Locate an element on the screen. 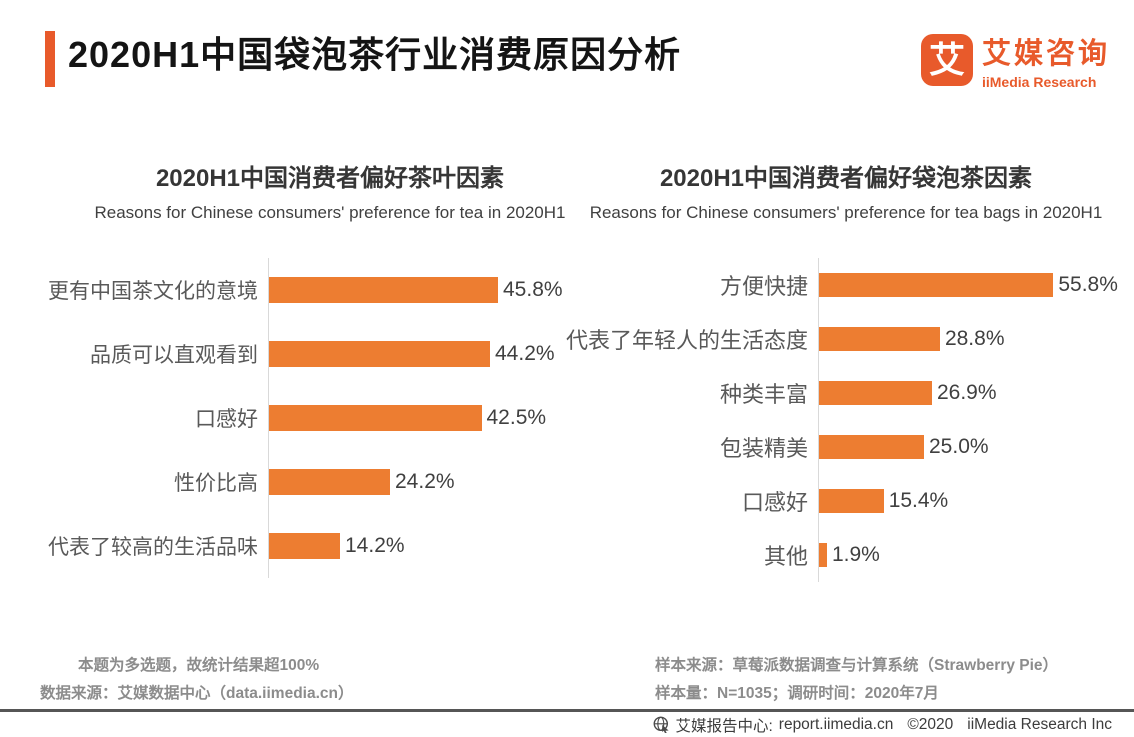 The height and width of the screenshot is (737, 1134). title-accent-bar is located at coordinates (50, 59).